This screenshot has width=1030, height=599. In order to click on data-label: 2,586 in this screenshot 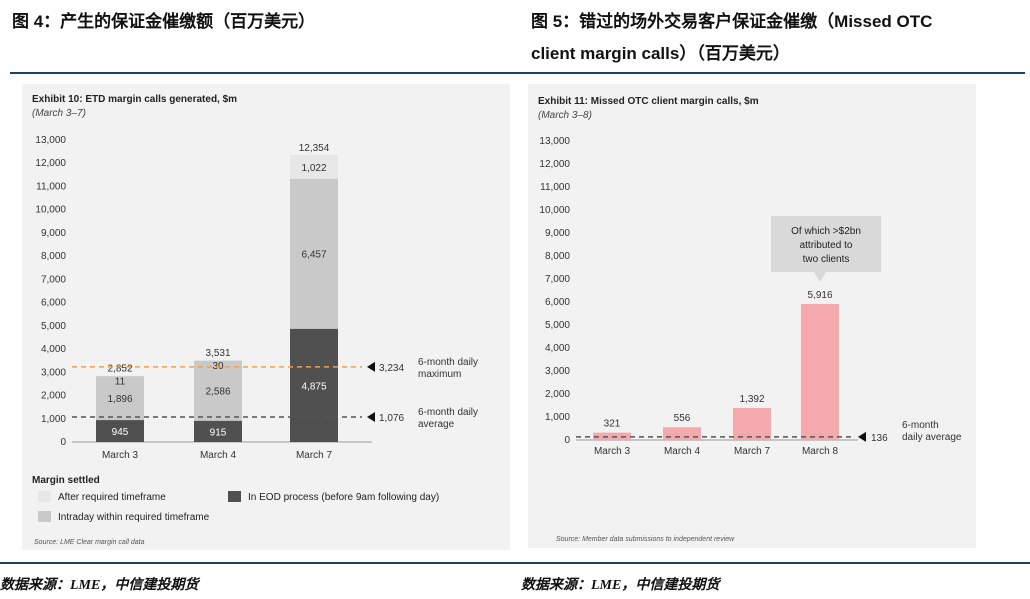, I will do `click(217, 392)`.